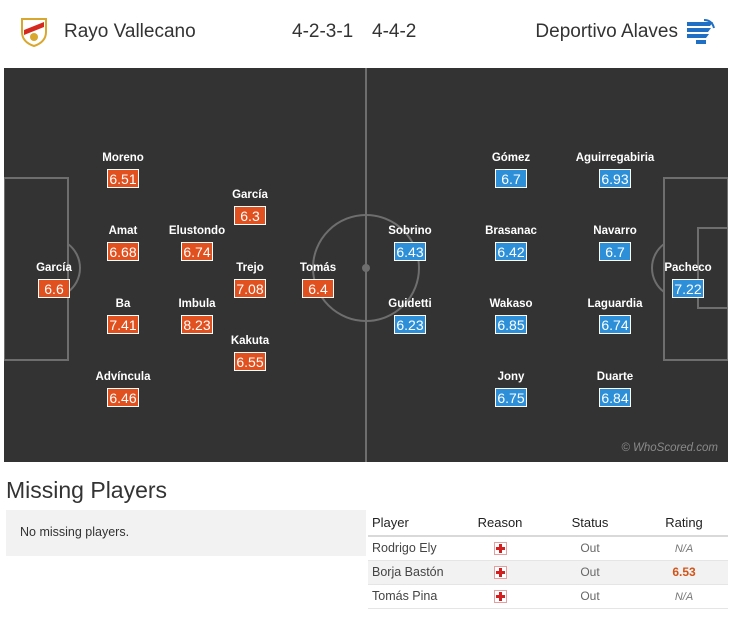 Image resolution: width=730 pixels, height=620 pixels. I want to click on table-row: Borja Bastón Out 6.53, so click(548, 572).